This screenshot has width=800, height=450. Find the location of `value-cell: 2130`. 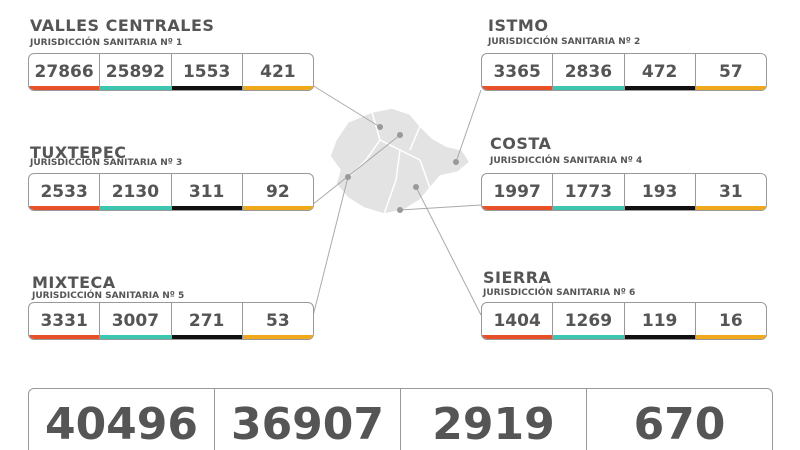

value-cell: 2130 is located at coordinates (136, 192).